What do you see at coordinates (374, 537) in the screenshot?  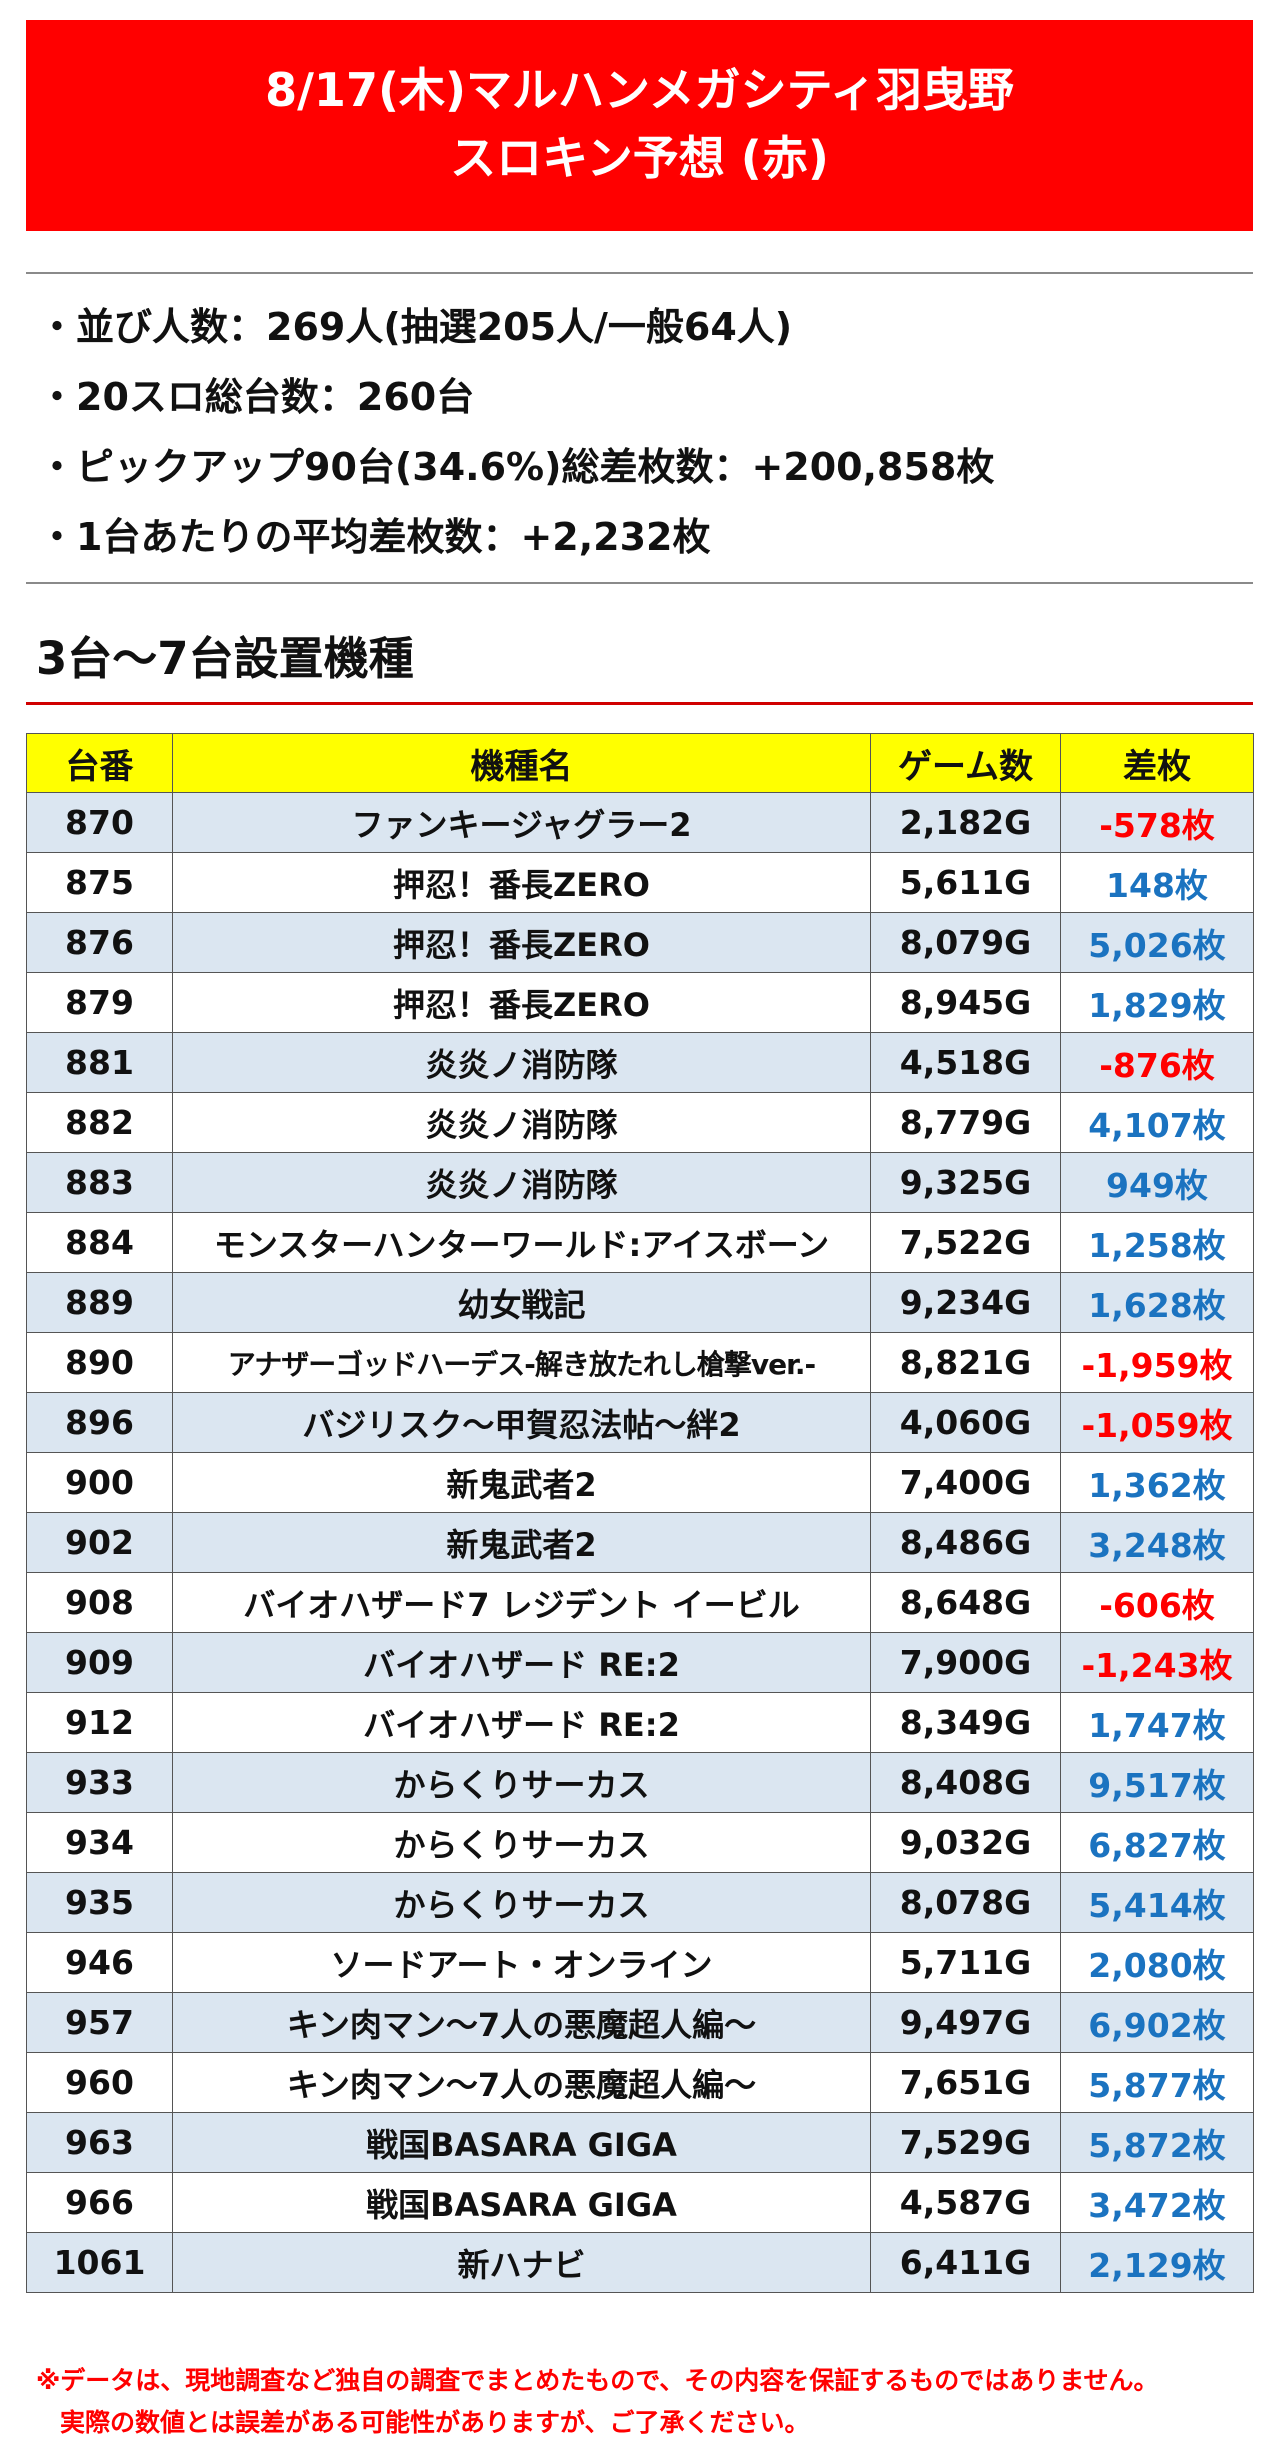 I see `summary-average-diff: ・1台あたりの平均差枚数：+2,232枚` at bounding box center [374, 537].